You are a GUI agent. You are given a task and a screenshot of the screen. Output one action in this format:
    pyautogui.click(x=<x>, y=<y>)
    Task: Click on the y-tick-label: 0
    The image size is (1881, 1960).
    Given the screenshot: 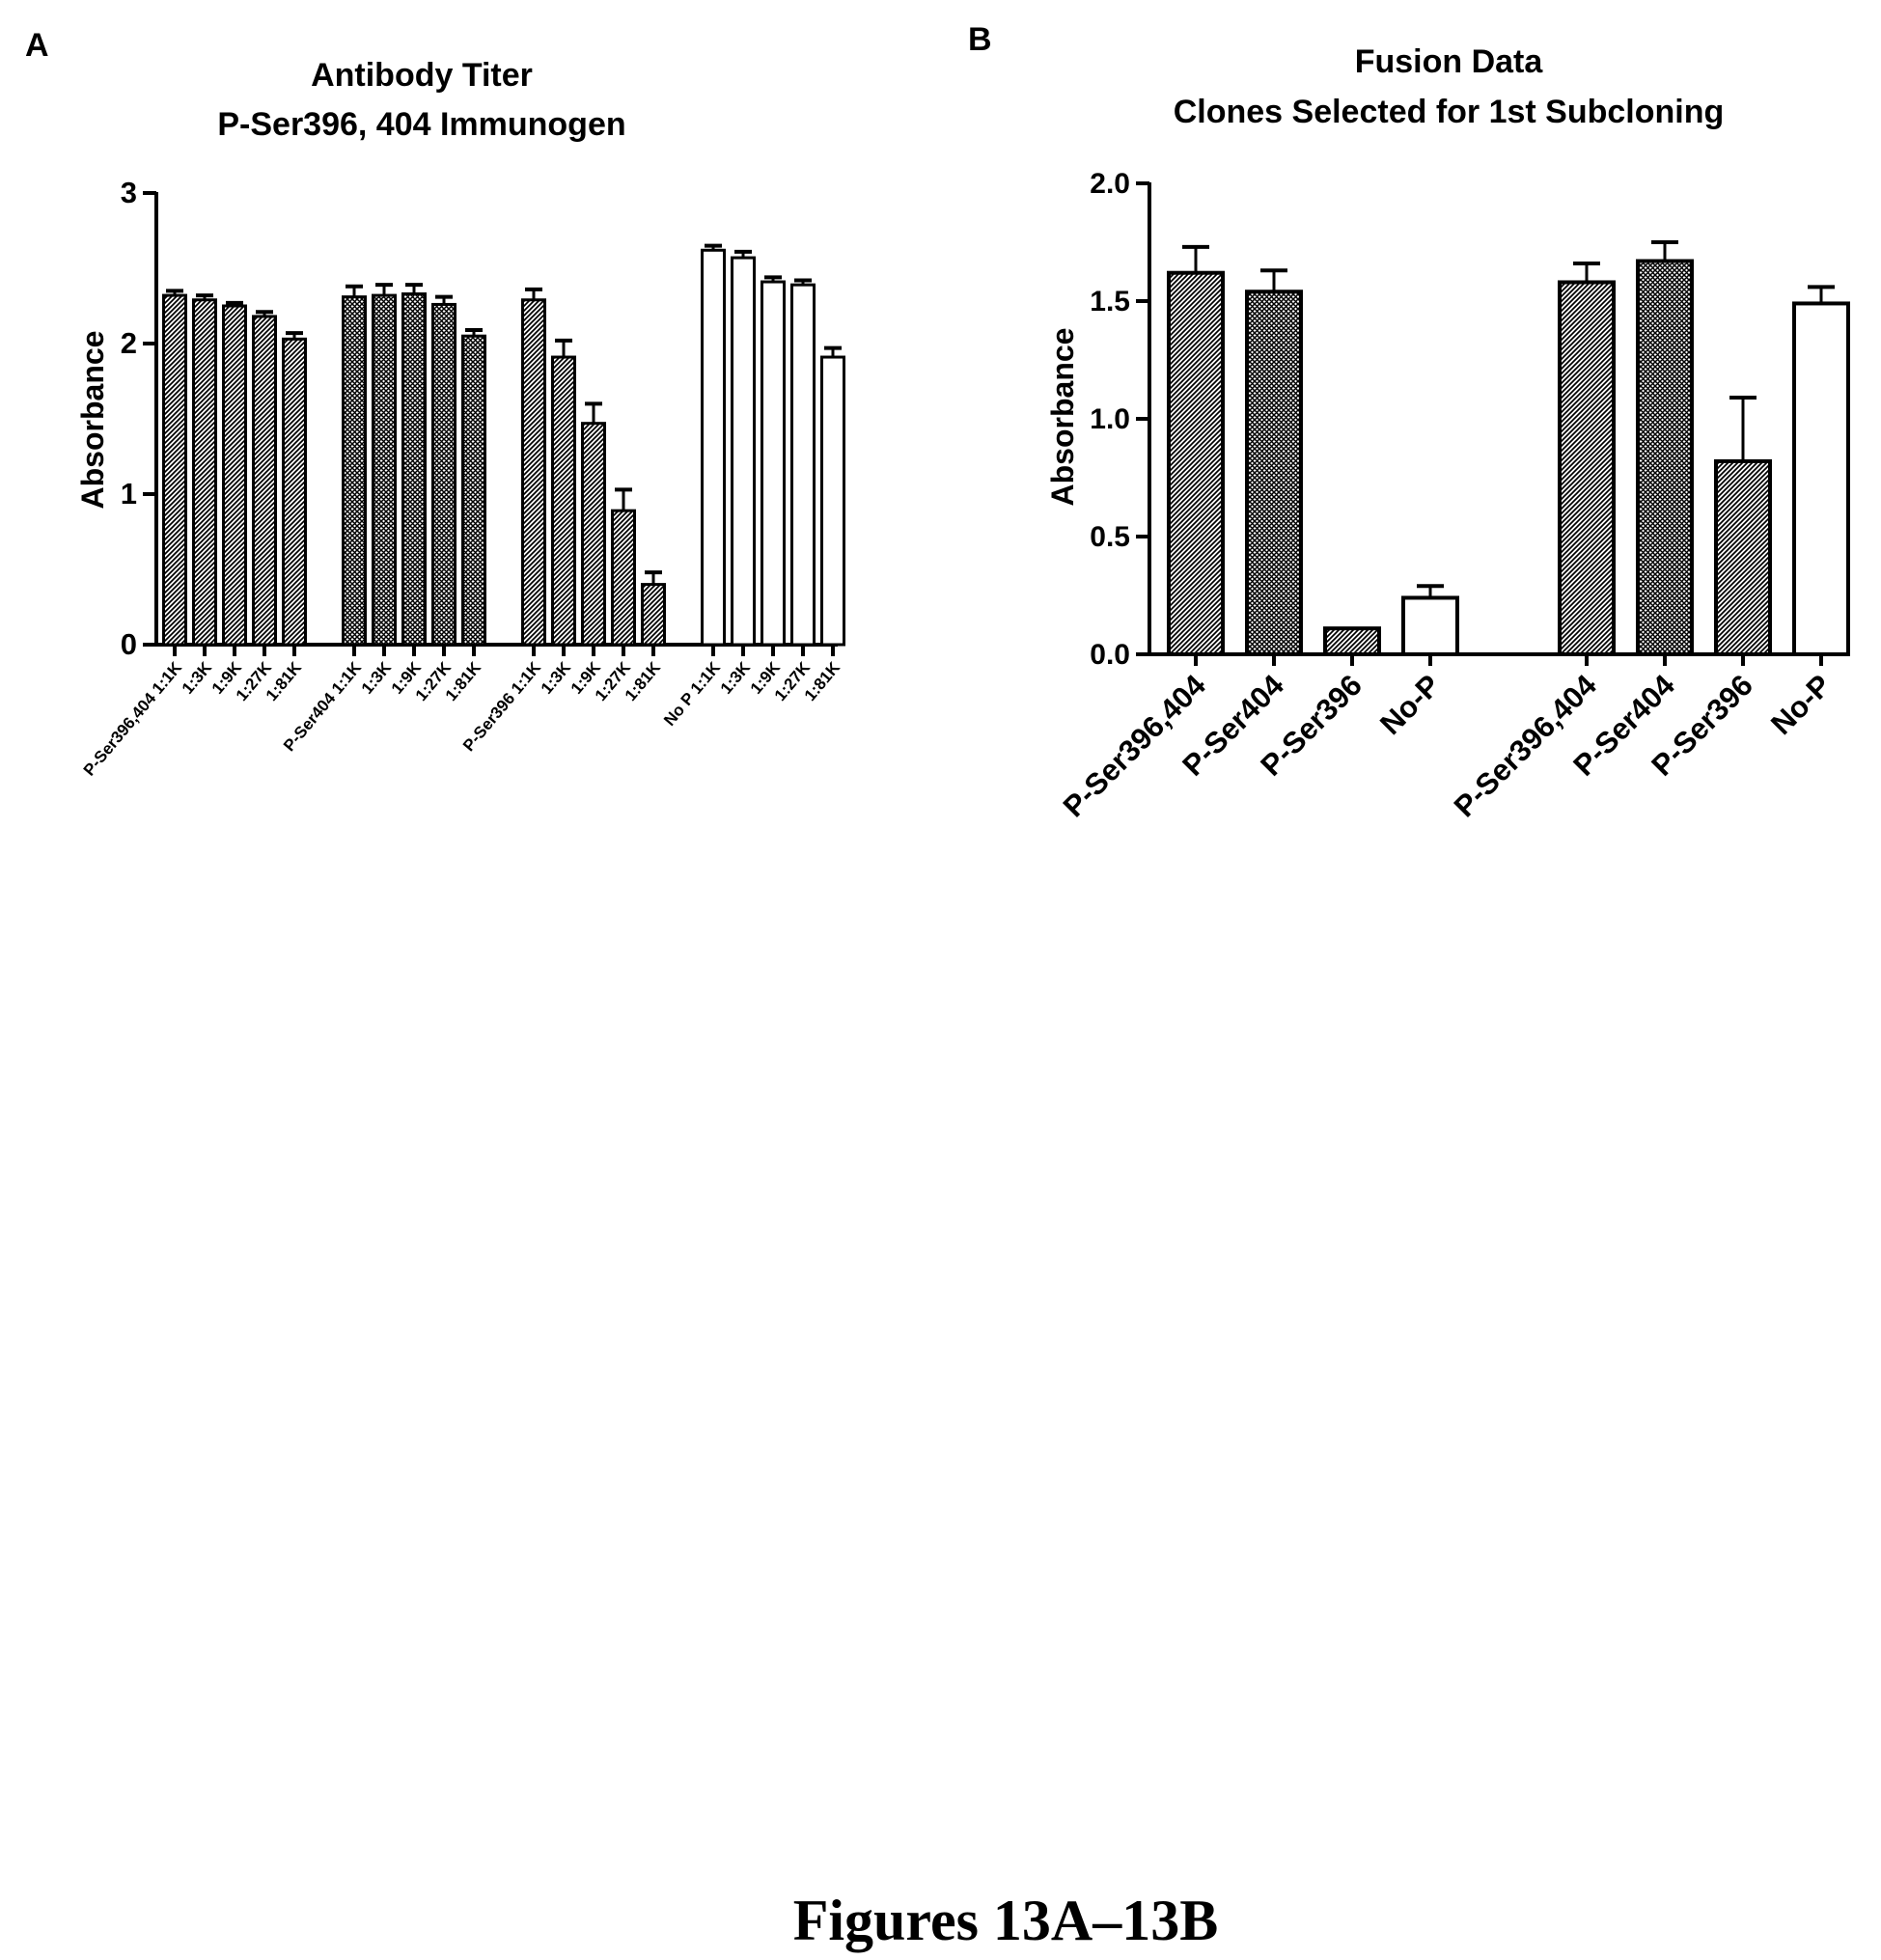 What is the action you would take?
    pyautogui.click(x=129, y=644)
    